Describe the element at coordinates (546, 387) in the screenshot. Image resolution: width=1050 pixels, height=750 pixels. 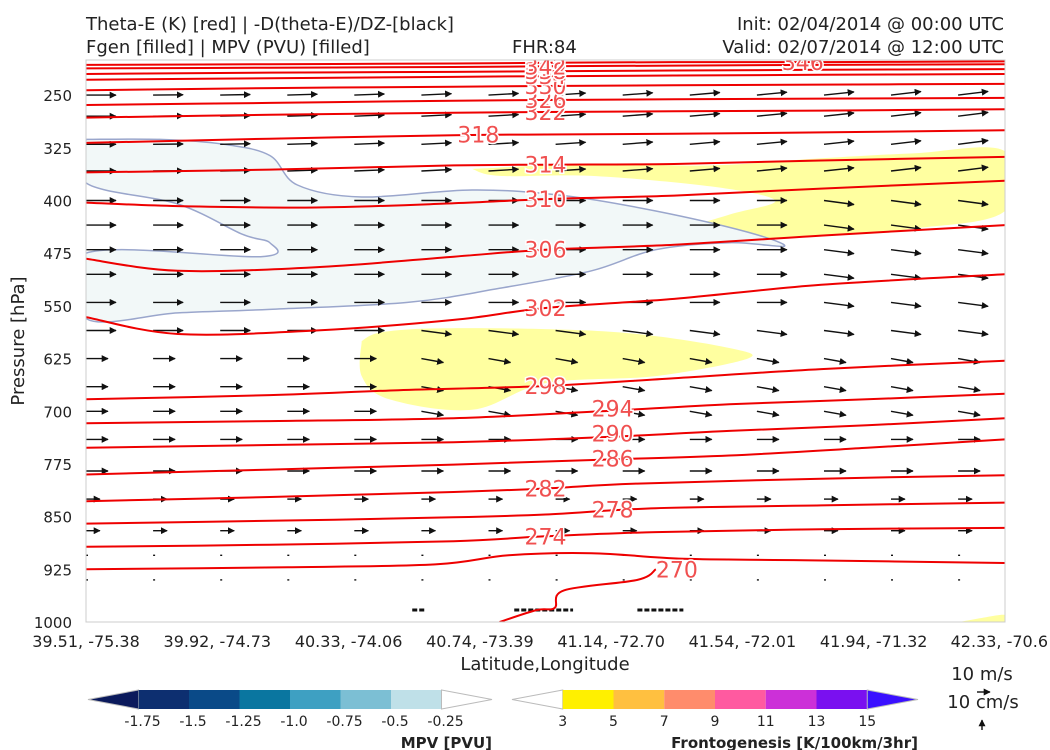
I see `contour-label: 298` at that location.